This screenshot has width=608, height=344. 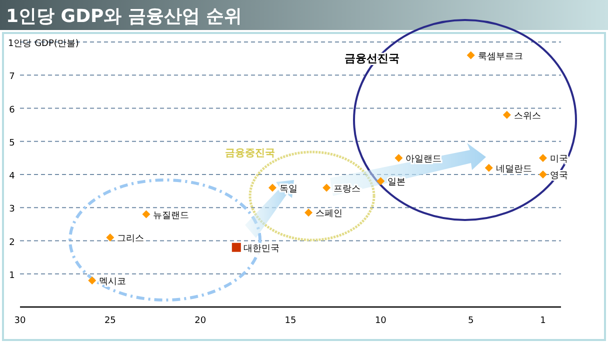 What do you see at coordinates (543, 321) in the screenshot?
I see `x-tick-label: 1` at bounding box center [543, 321].